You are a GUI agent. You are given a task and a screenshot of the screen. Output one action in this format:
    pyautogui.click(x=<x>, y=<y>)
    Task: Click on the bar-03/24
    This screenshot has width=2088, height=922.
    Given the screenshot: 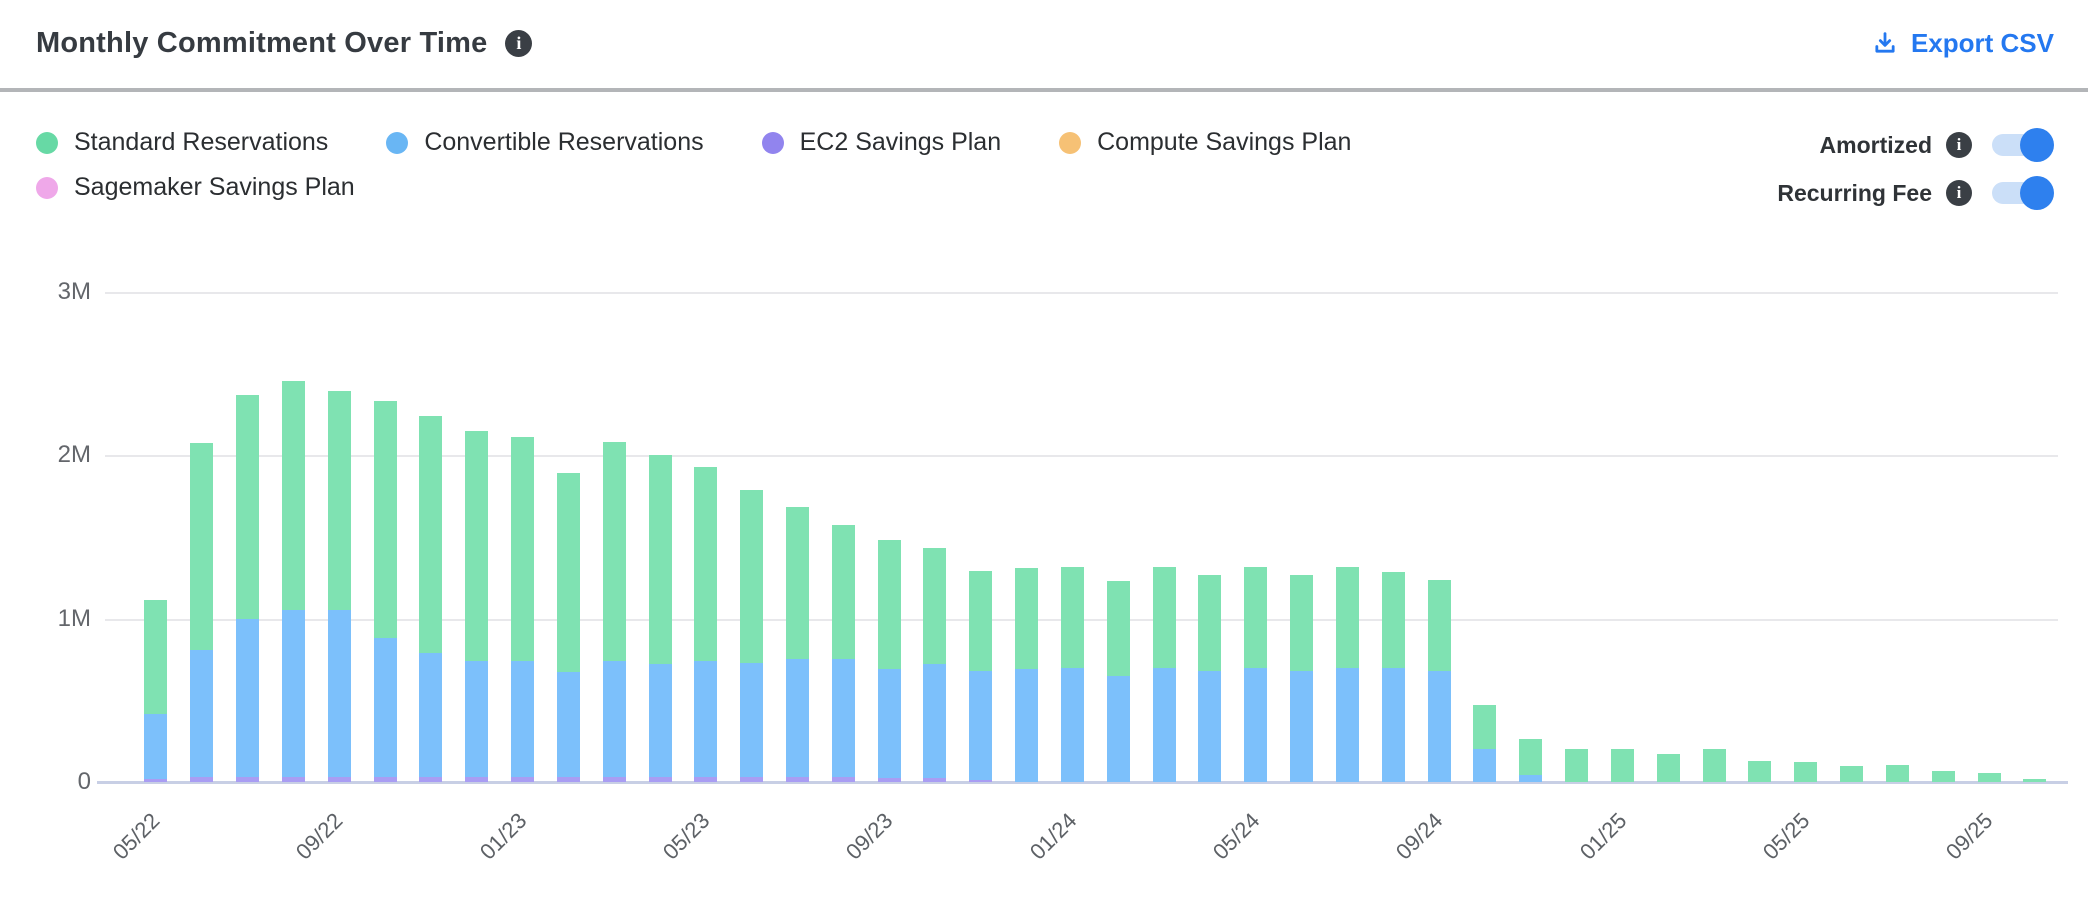 What is the action you would take?
    pyautogui.click(x=1164, y=674)
    